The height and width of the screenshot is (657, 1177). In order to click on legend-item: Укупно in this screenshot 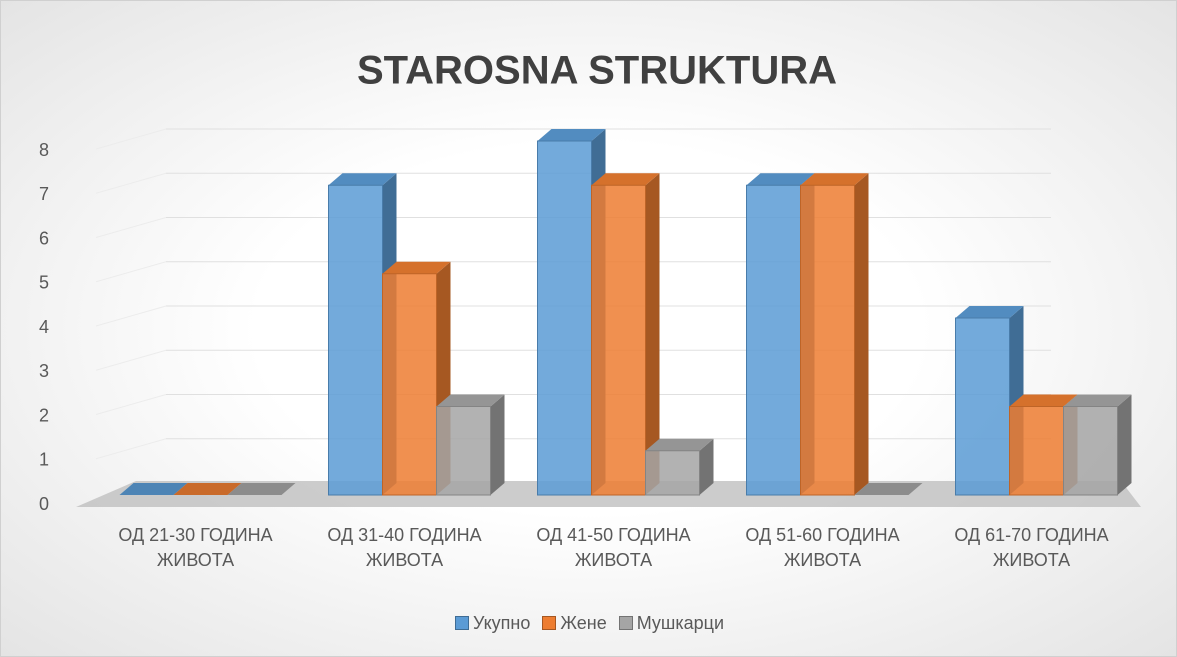, I will do `click(492, 623)`.